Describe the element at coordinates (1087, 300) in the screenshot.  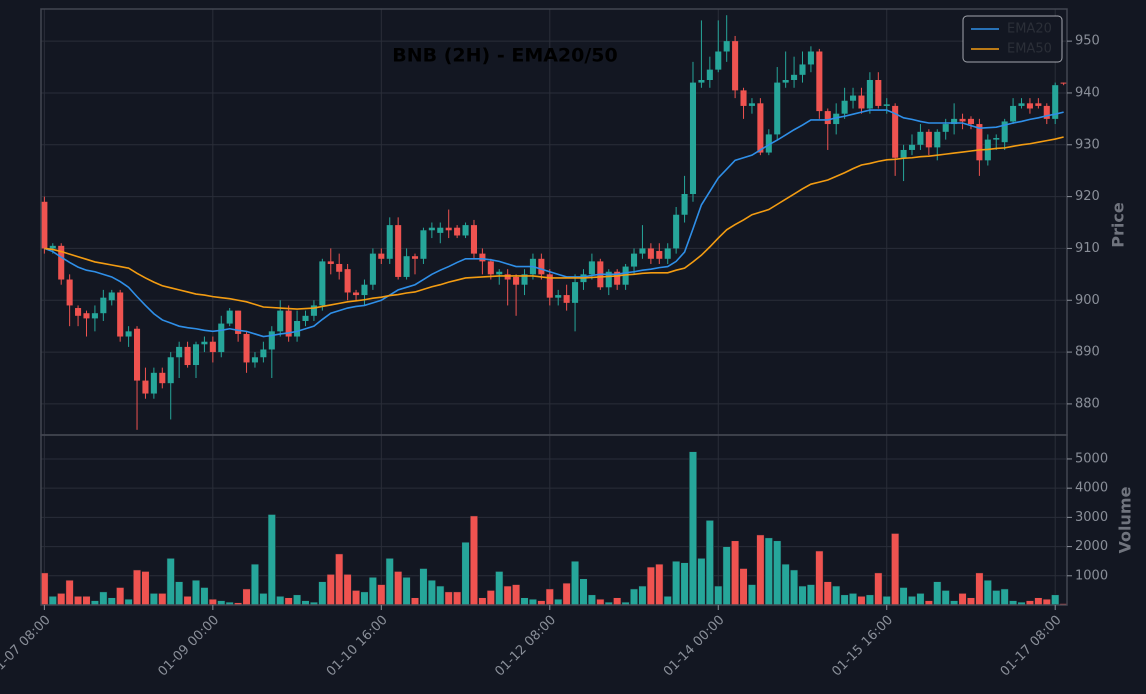
I see `y-tick-label: 900` at that location.